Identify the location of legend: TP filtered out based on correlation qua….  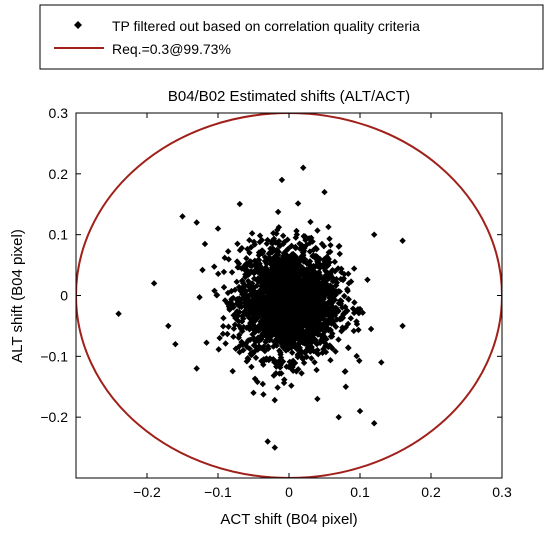
(291, 37).